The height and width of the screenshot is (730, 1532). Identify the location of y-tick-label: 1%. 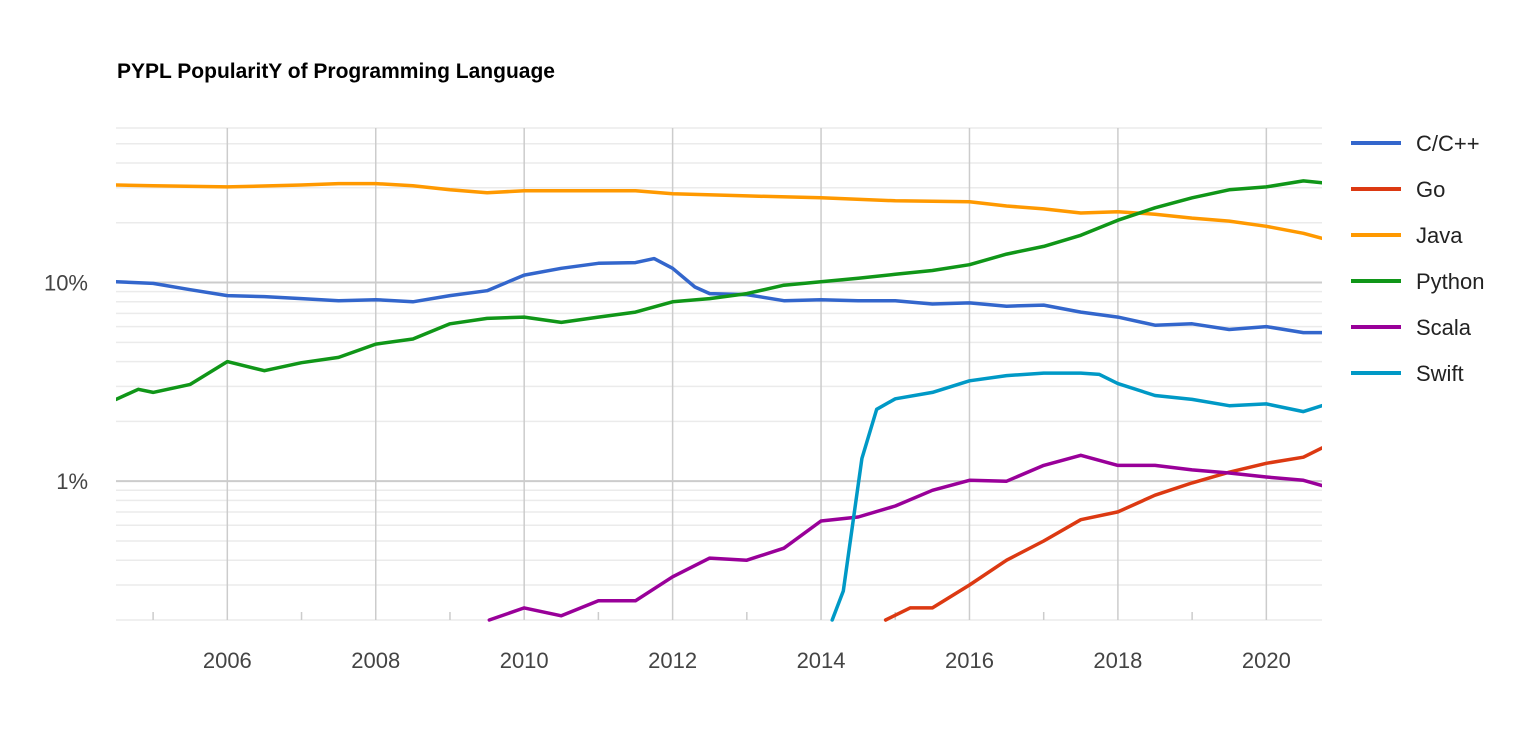
(72, 481).